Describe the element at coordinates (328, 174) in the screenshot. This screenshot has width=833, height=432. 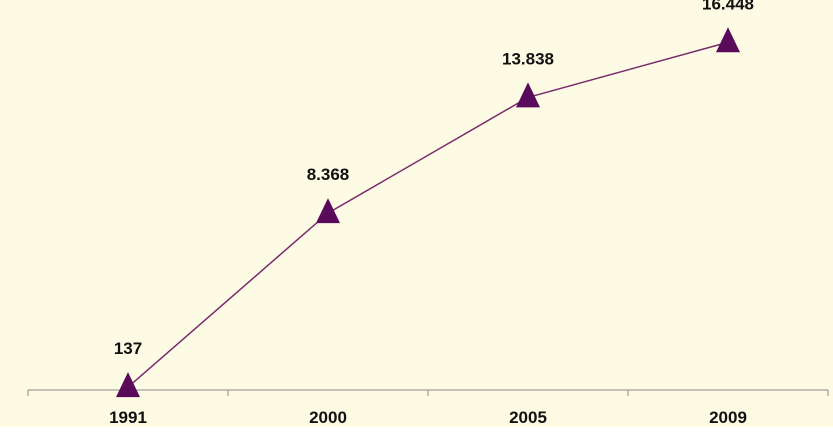
I see `data-label: 8.368` at that location.